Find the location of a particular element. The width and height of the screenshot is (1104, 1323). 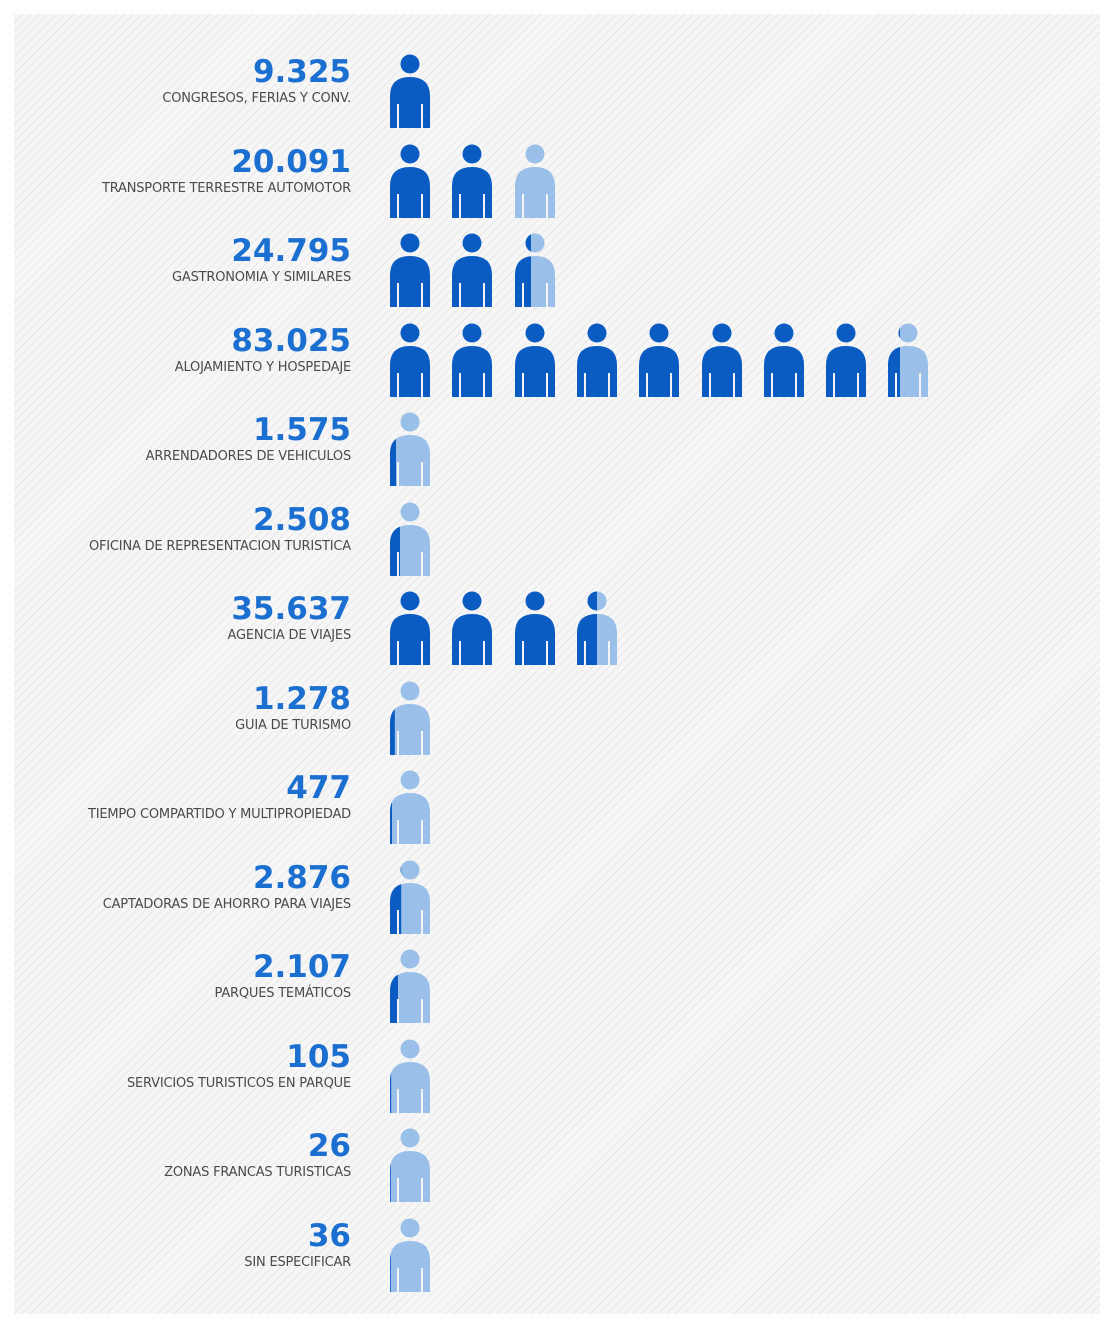

chart-row: 2.107 PARQUES TEMÁTICOS is located at coordinates (552, 985).